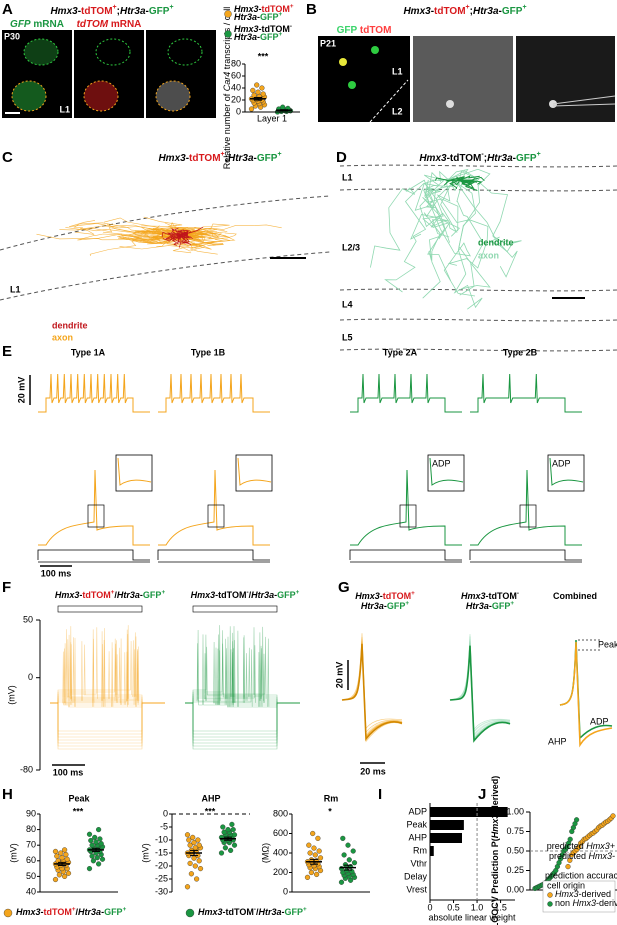  I want to click on title: Hmx3-tdTOM+;Htr3a-GFP+, so click(219, 157).